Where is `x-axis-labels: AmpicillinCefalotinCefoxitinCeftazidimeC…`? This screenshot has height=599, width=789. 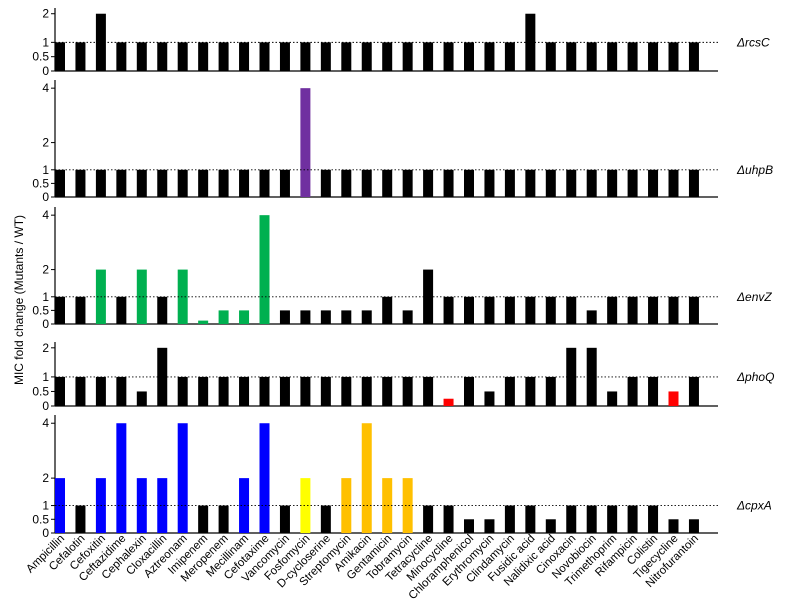 x-axis-labels: AmpicillinCefalotinCefoxitinCeftazidimeC… is located at coordinates (362, 566).